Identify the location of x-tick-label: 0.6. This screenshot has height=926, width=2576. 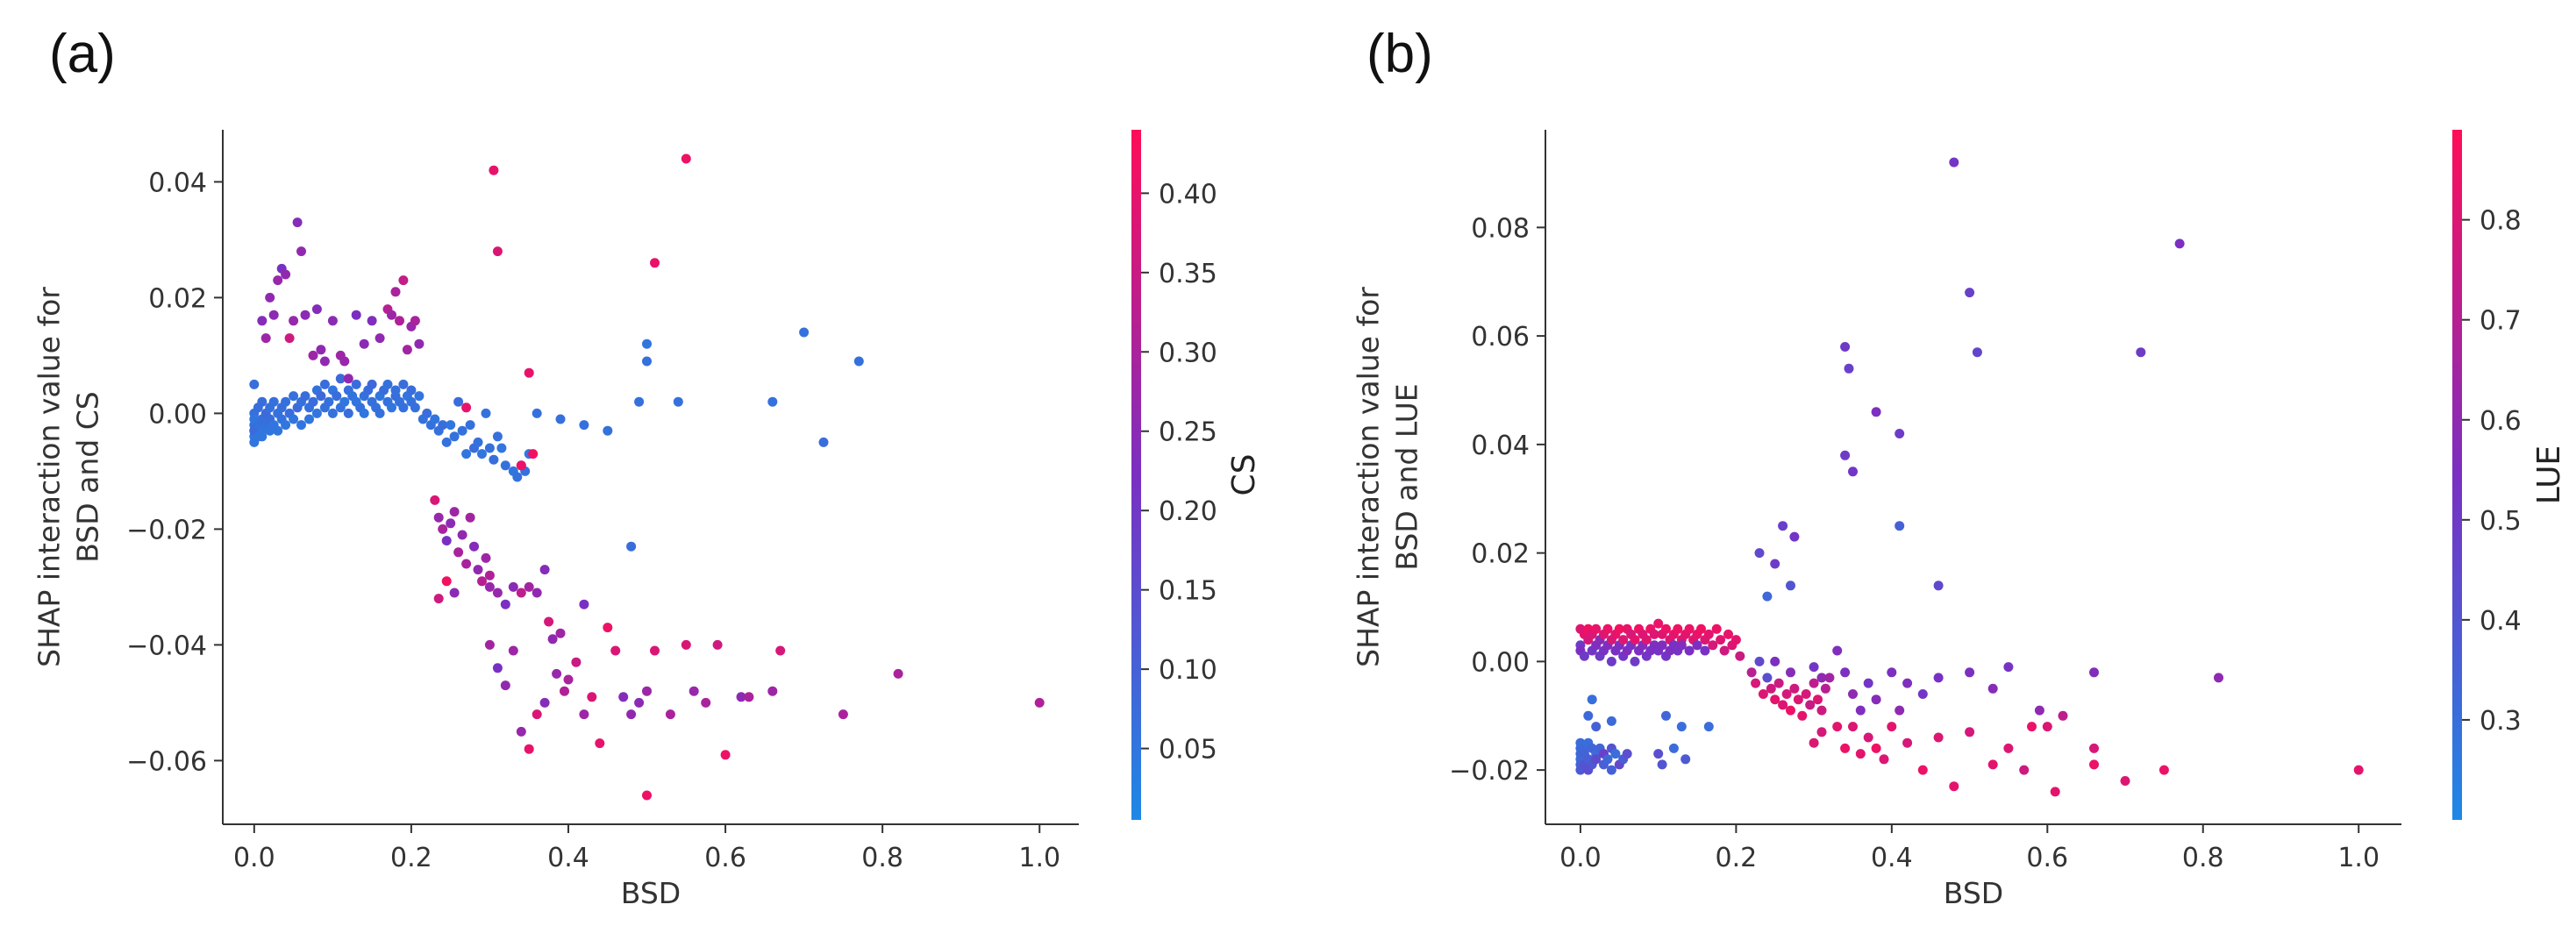
(725, 858).